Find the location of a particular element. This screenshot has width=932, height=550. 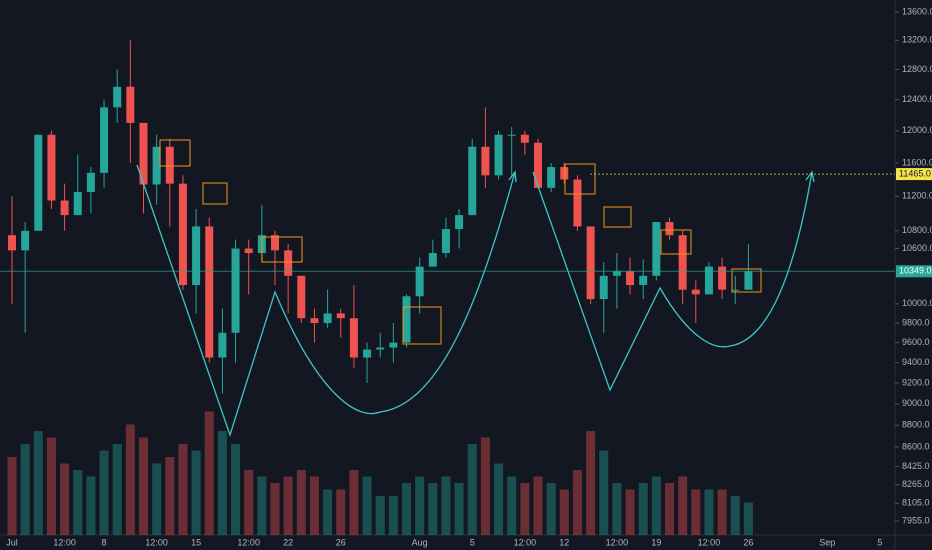

y-tick-label: 12000.0 is located at coordinates (917, 130).